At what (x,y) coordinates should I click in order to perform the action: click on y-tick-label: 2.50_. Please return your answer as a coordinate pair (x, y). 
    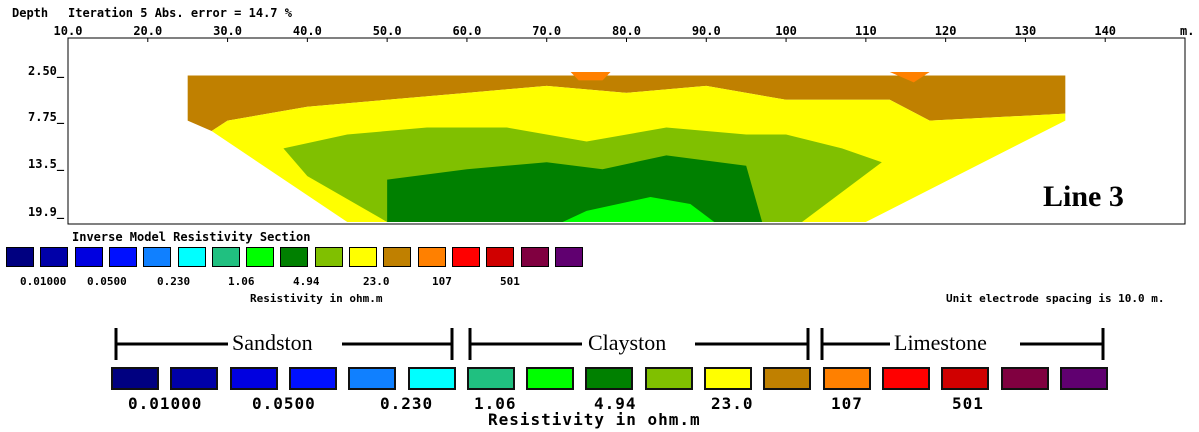
    Looking at the image, I should click on (46, 71).